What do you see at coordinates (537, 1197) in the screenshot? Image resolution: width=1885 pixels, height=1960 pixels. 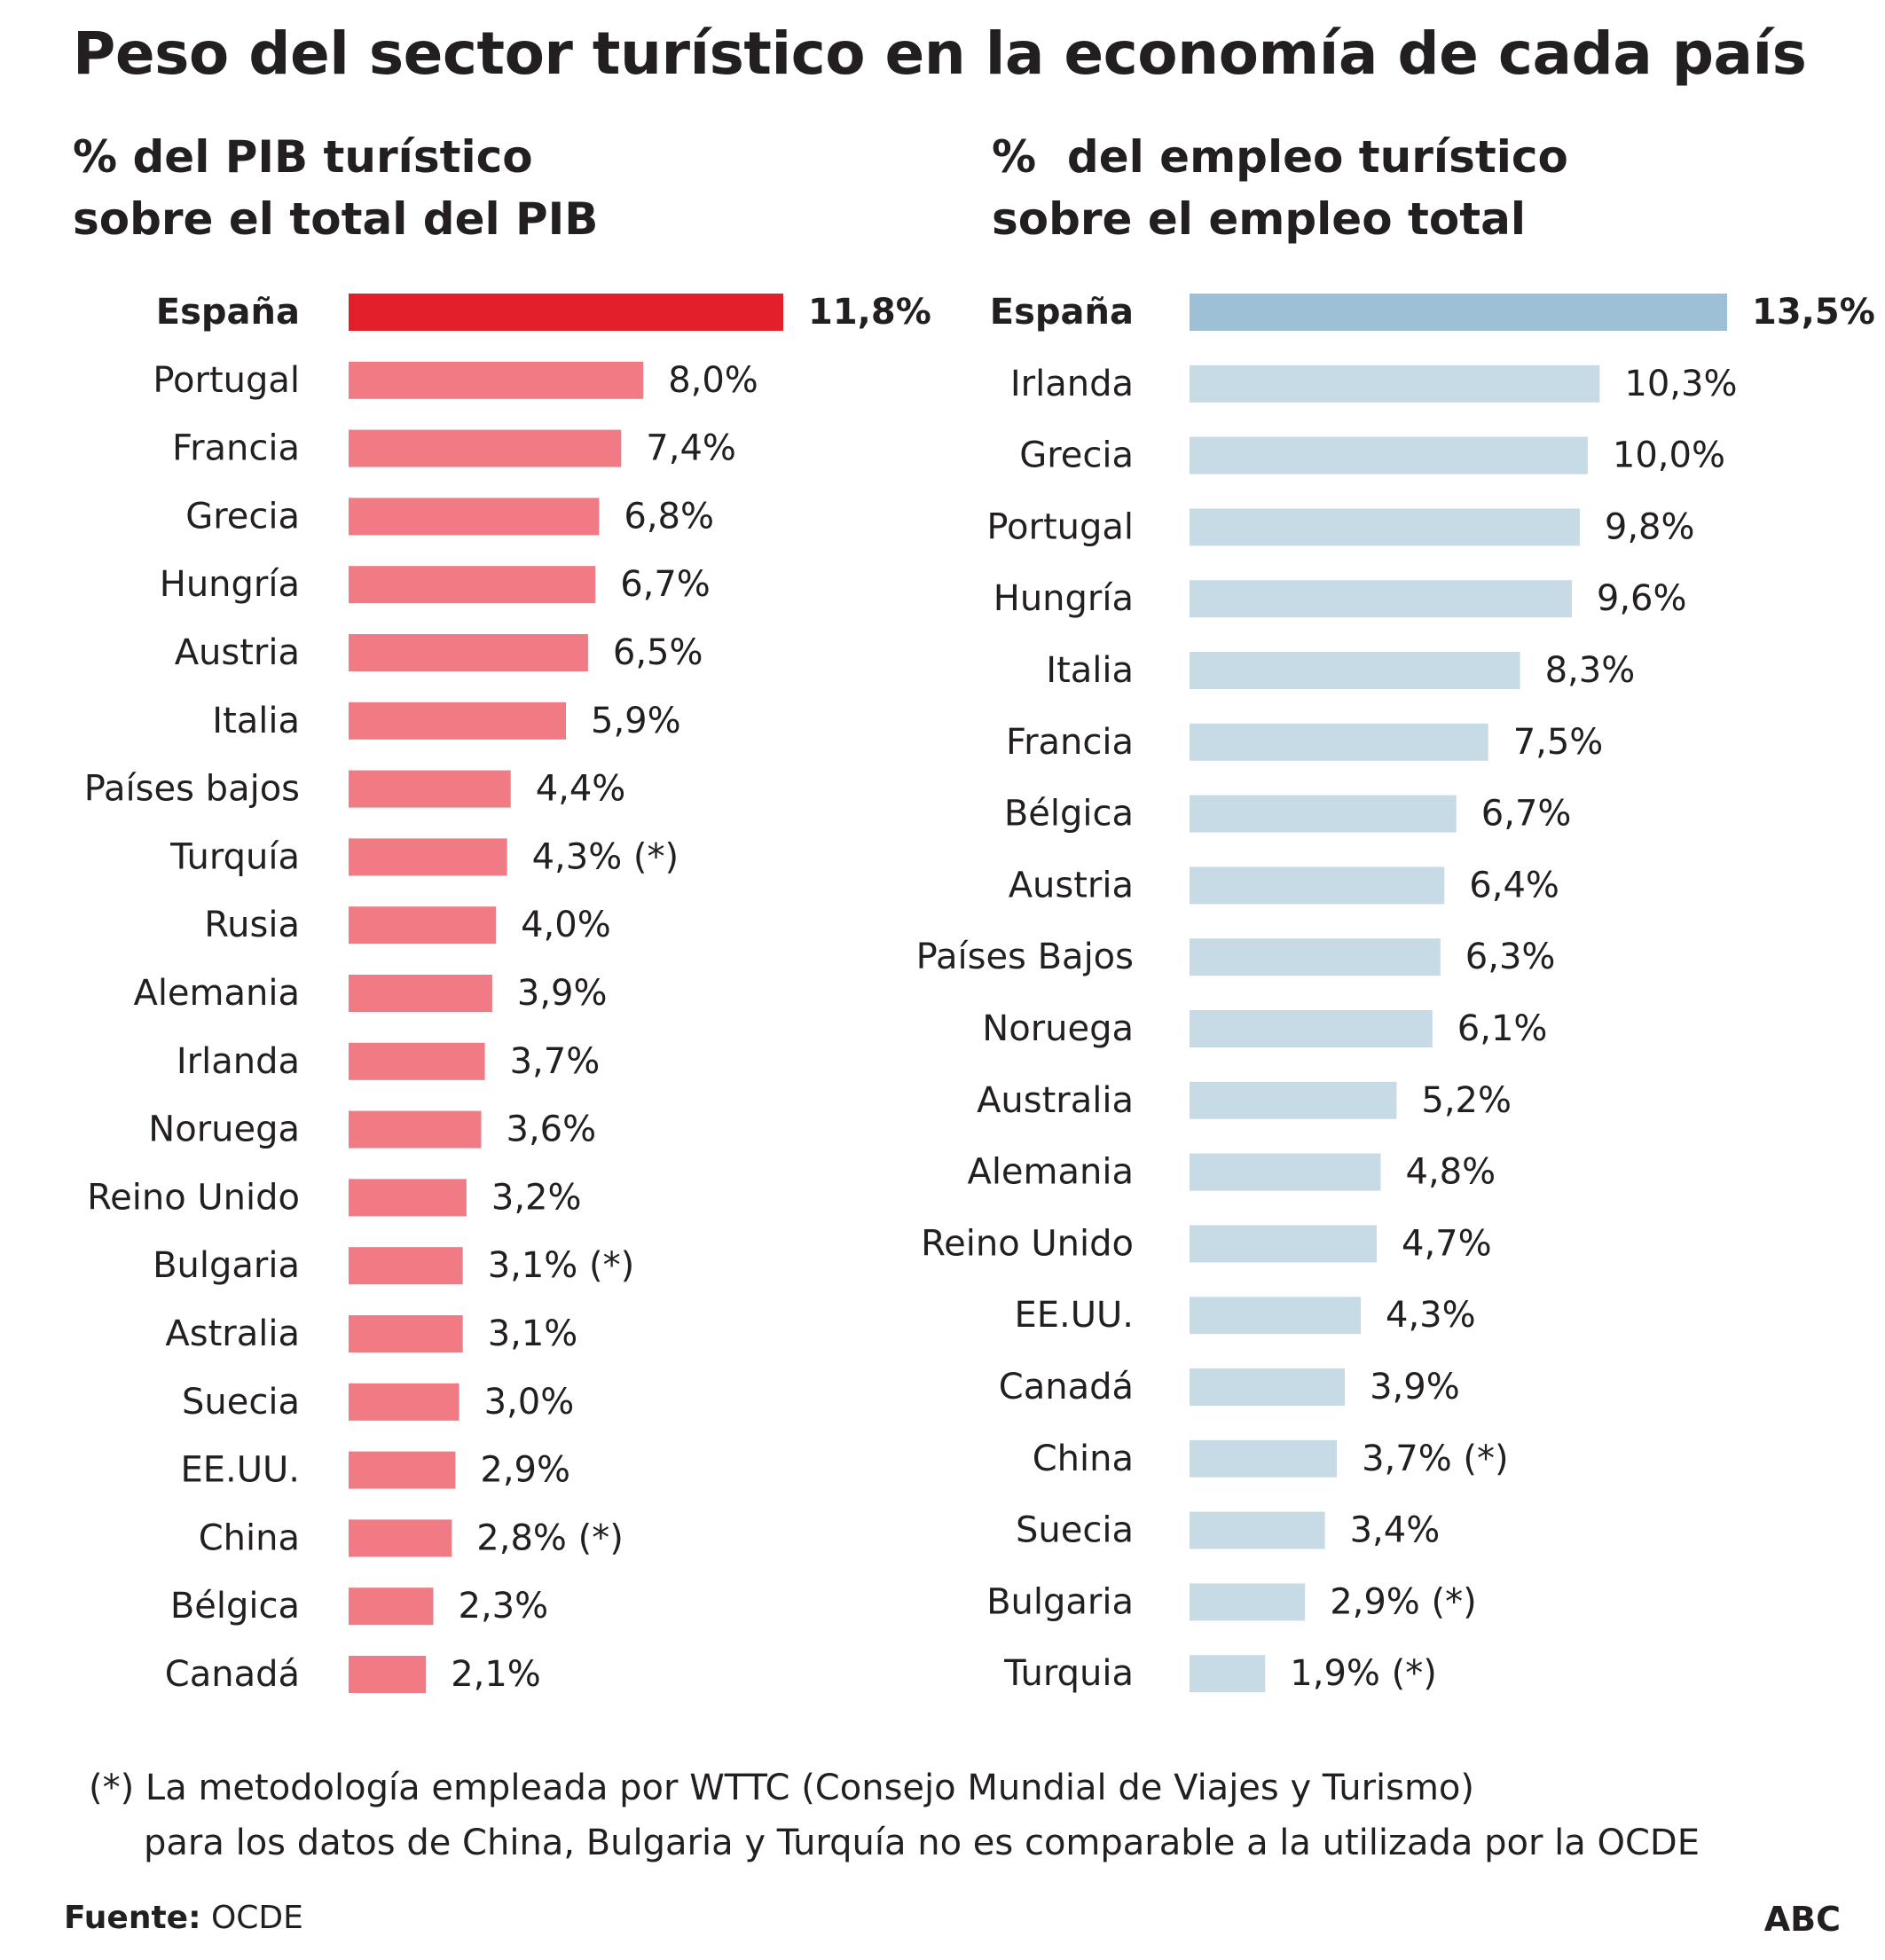 I see `pib-value-label: 3,2%` at bounding box center [537, 1197].